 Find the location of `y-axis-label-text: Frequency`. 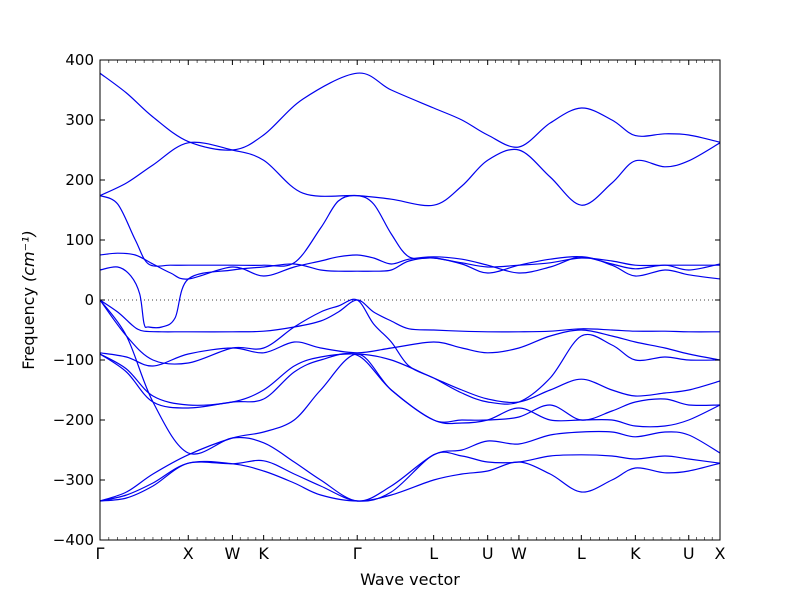

y-axis-label-text: Frequency is located at coordinates (28, 328).